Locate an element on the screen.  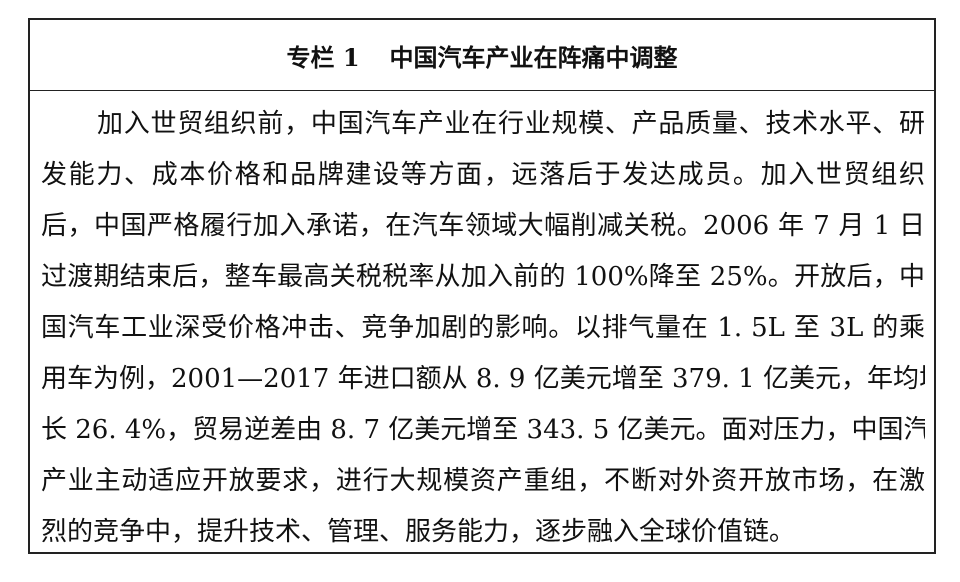
body-line: 加入世贸组织前，中国汽车产业在行业规模、产品质量、技术水平、研 is located at coordinates (511, 124).